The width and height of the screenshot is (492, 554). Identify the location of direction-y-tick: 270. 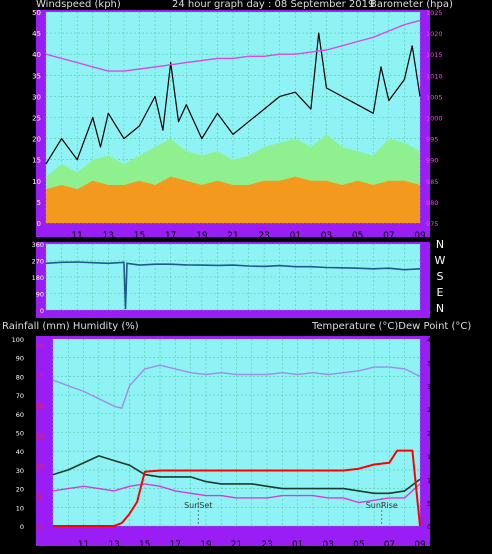
(38, 262).